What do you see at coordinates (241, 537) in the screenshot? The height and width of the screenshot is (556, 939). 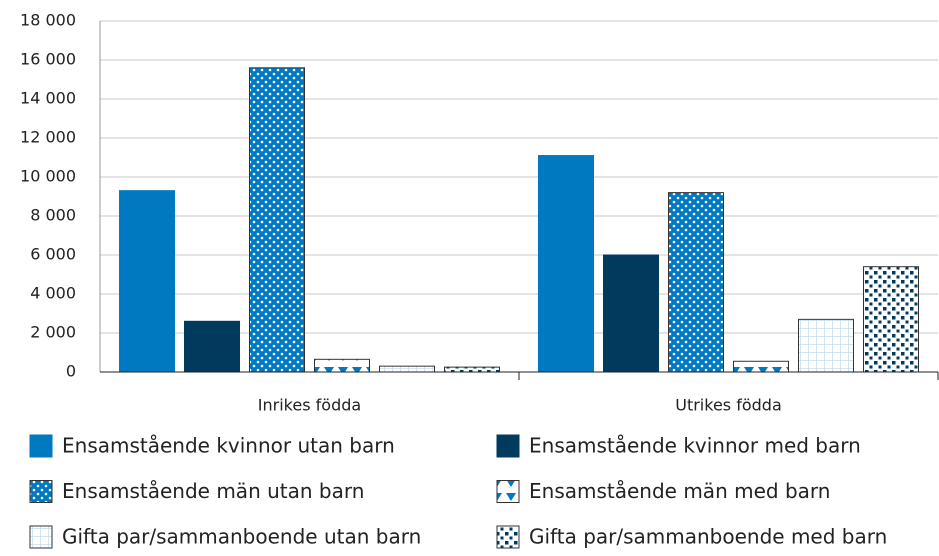 I see `legend-label: Gifta par/sammanboende utan barn` at bounding box center [241, 537].